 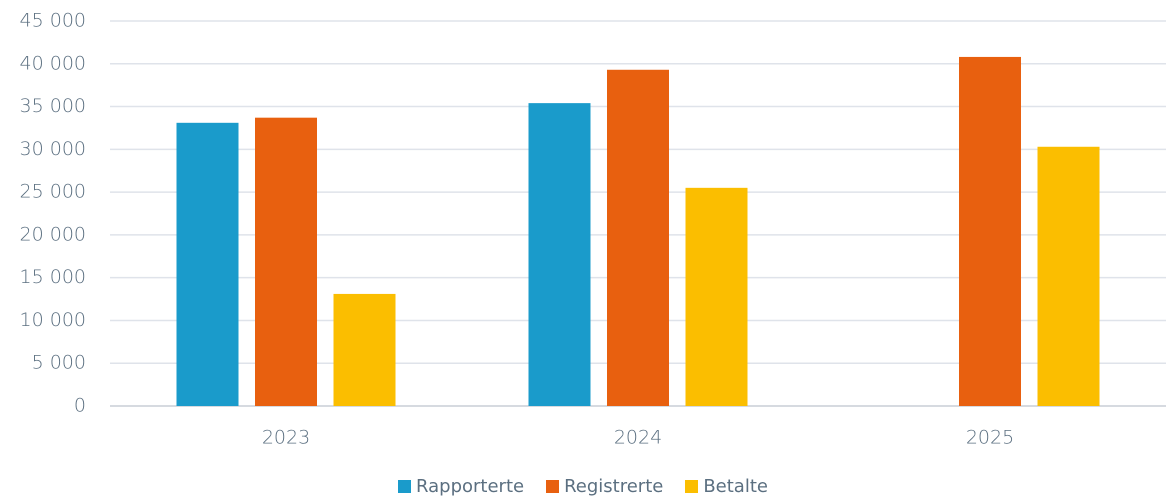 What do you see at coordinates (735, 486) in the screenshot?
I see `legend-label: Betalte` at bounding box center [735, 486].